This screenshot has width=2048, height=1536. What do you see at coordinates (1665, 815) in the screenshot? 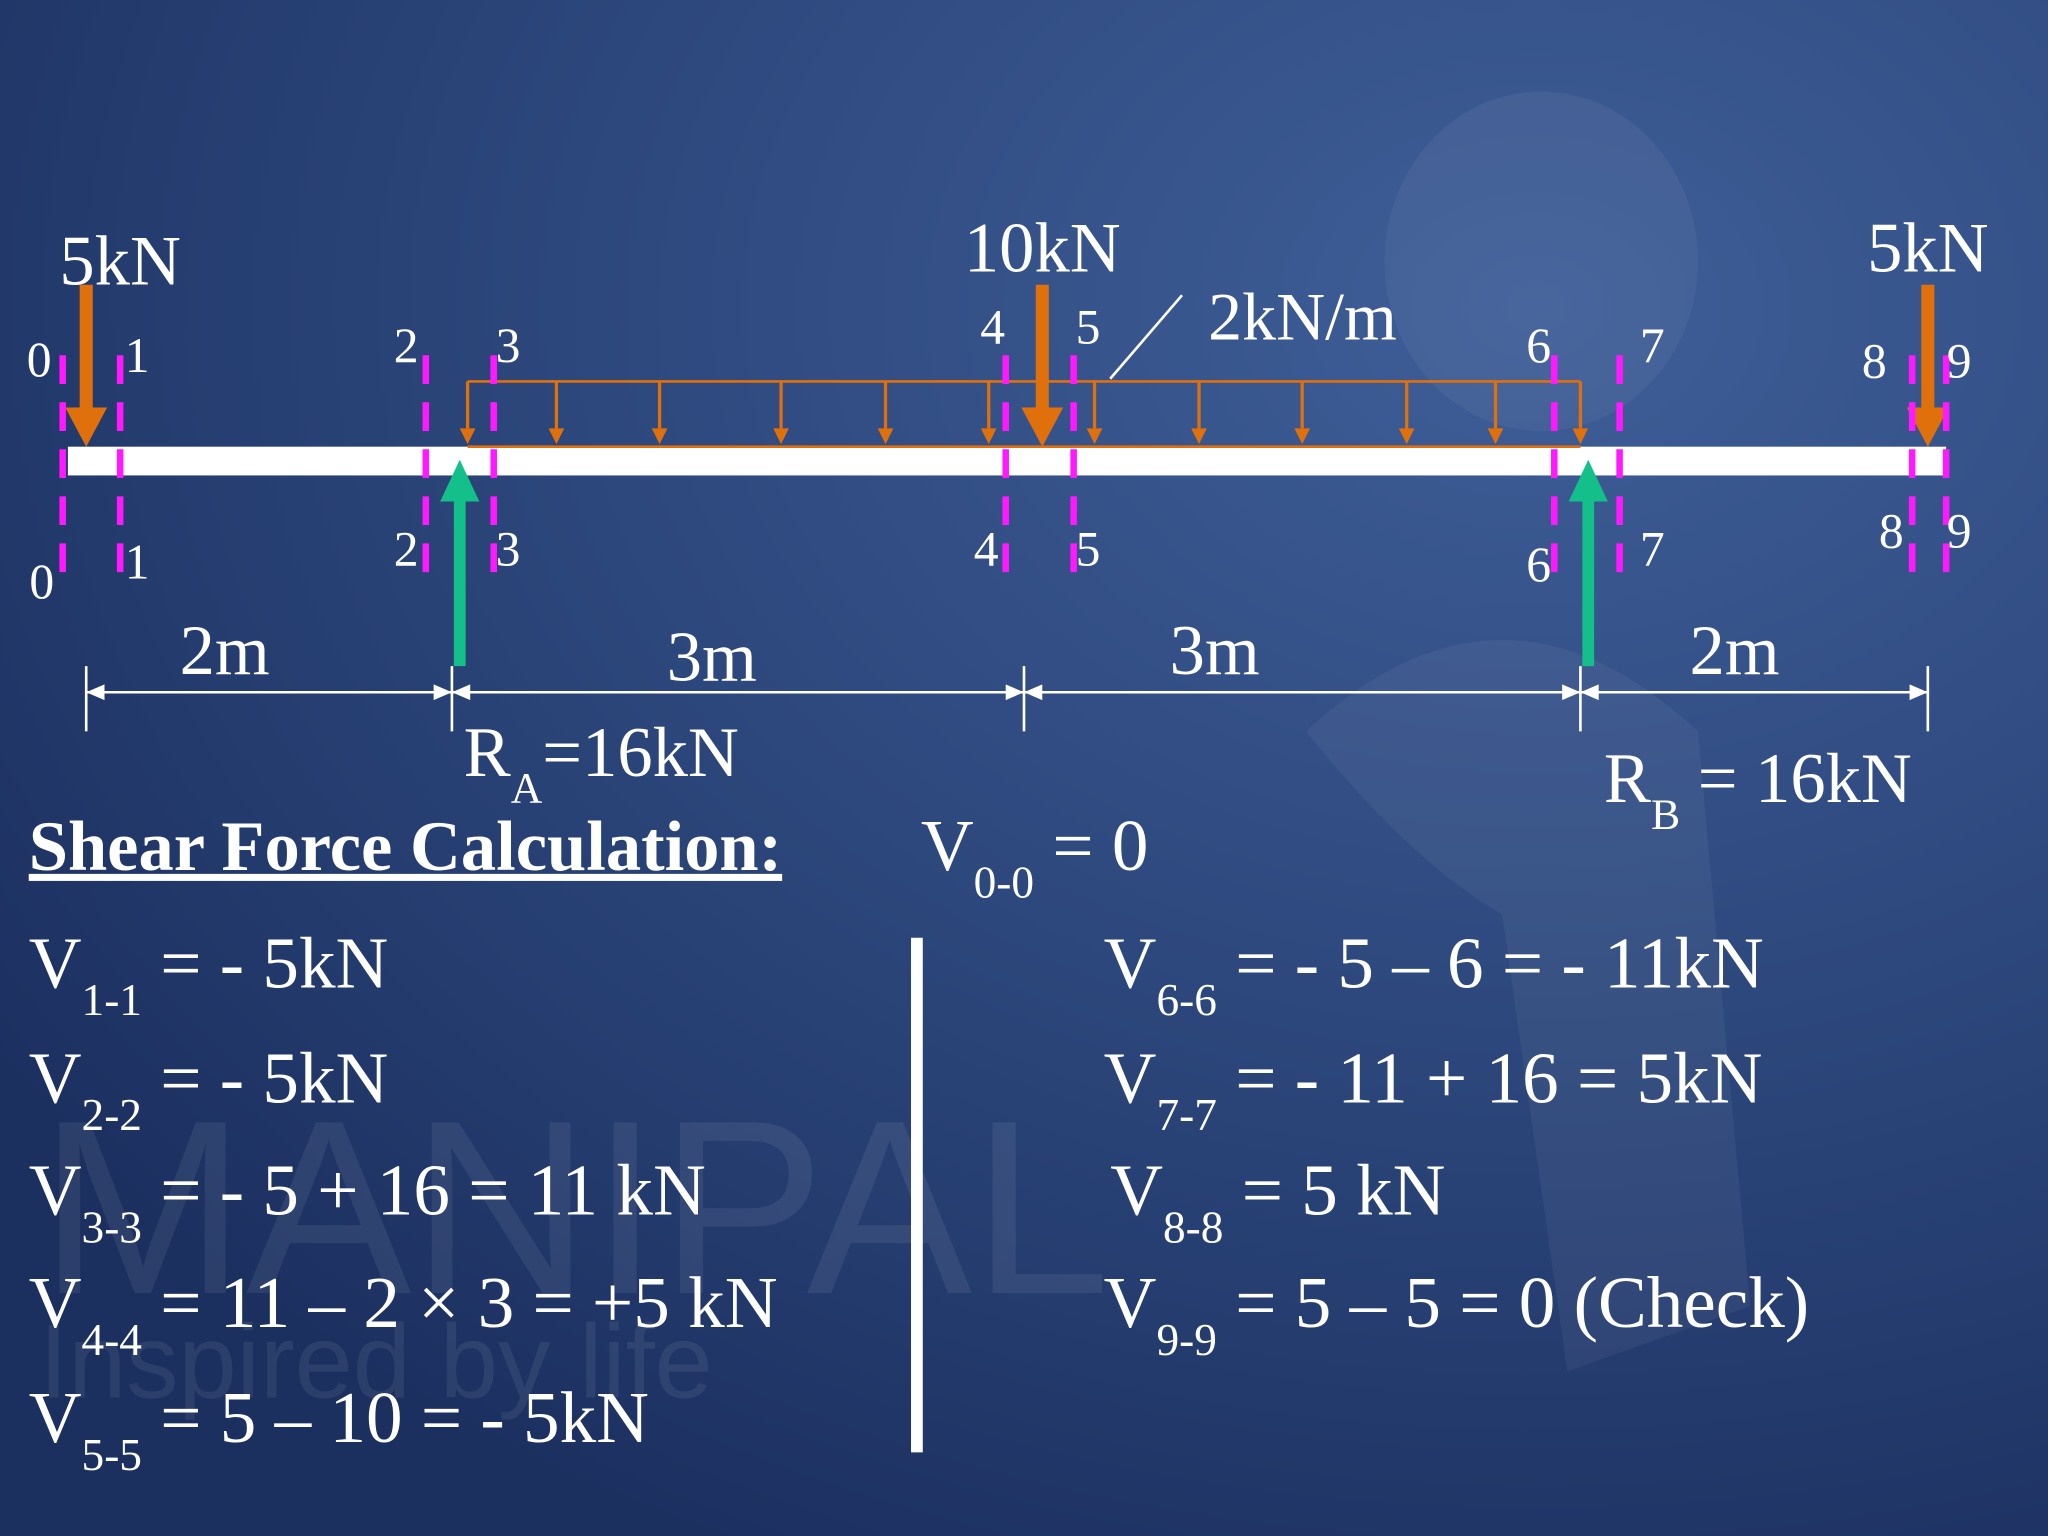
I see `subscript: B` at bounding box center [1665, 815].